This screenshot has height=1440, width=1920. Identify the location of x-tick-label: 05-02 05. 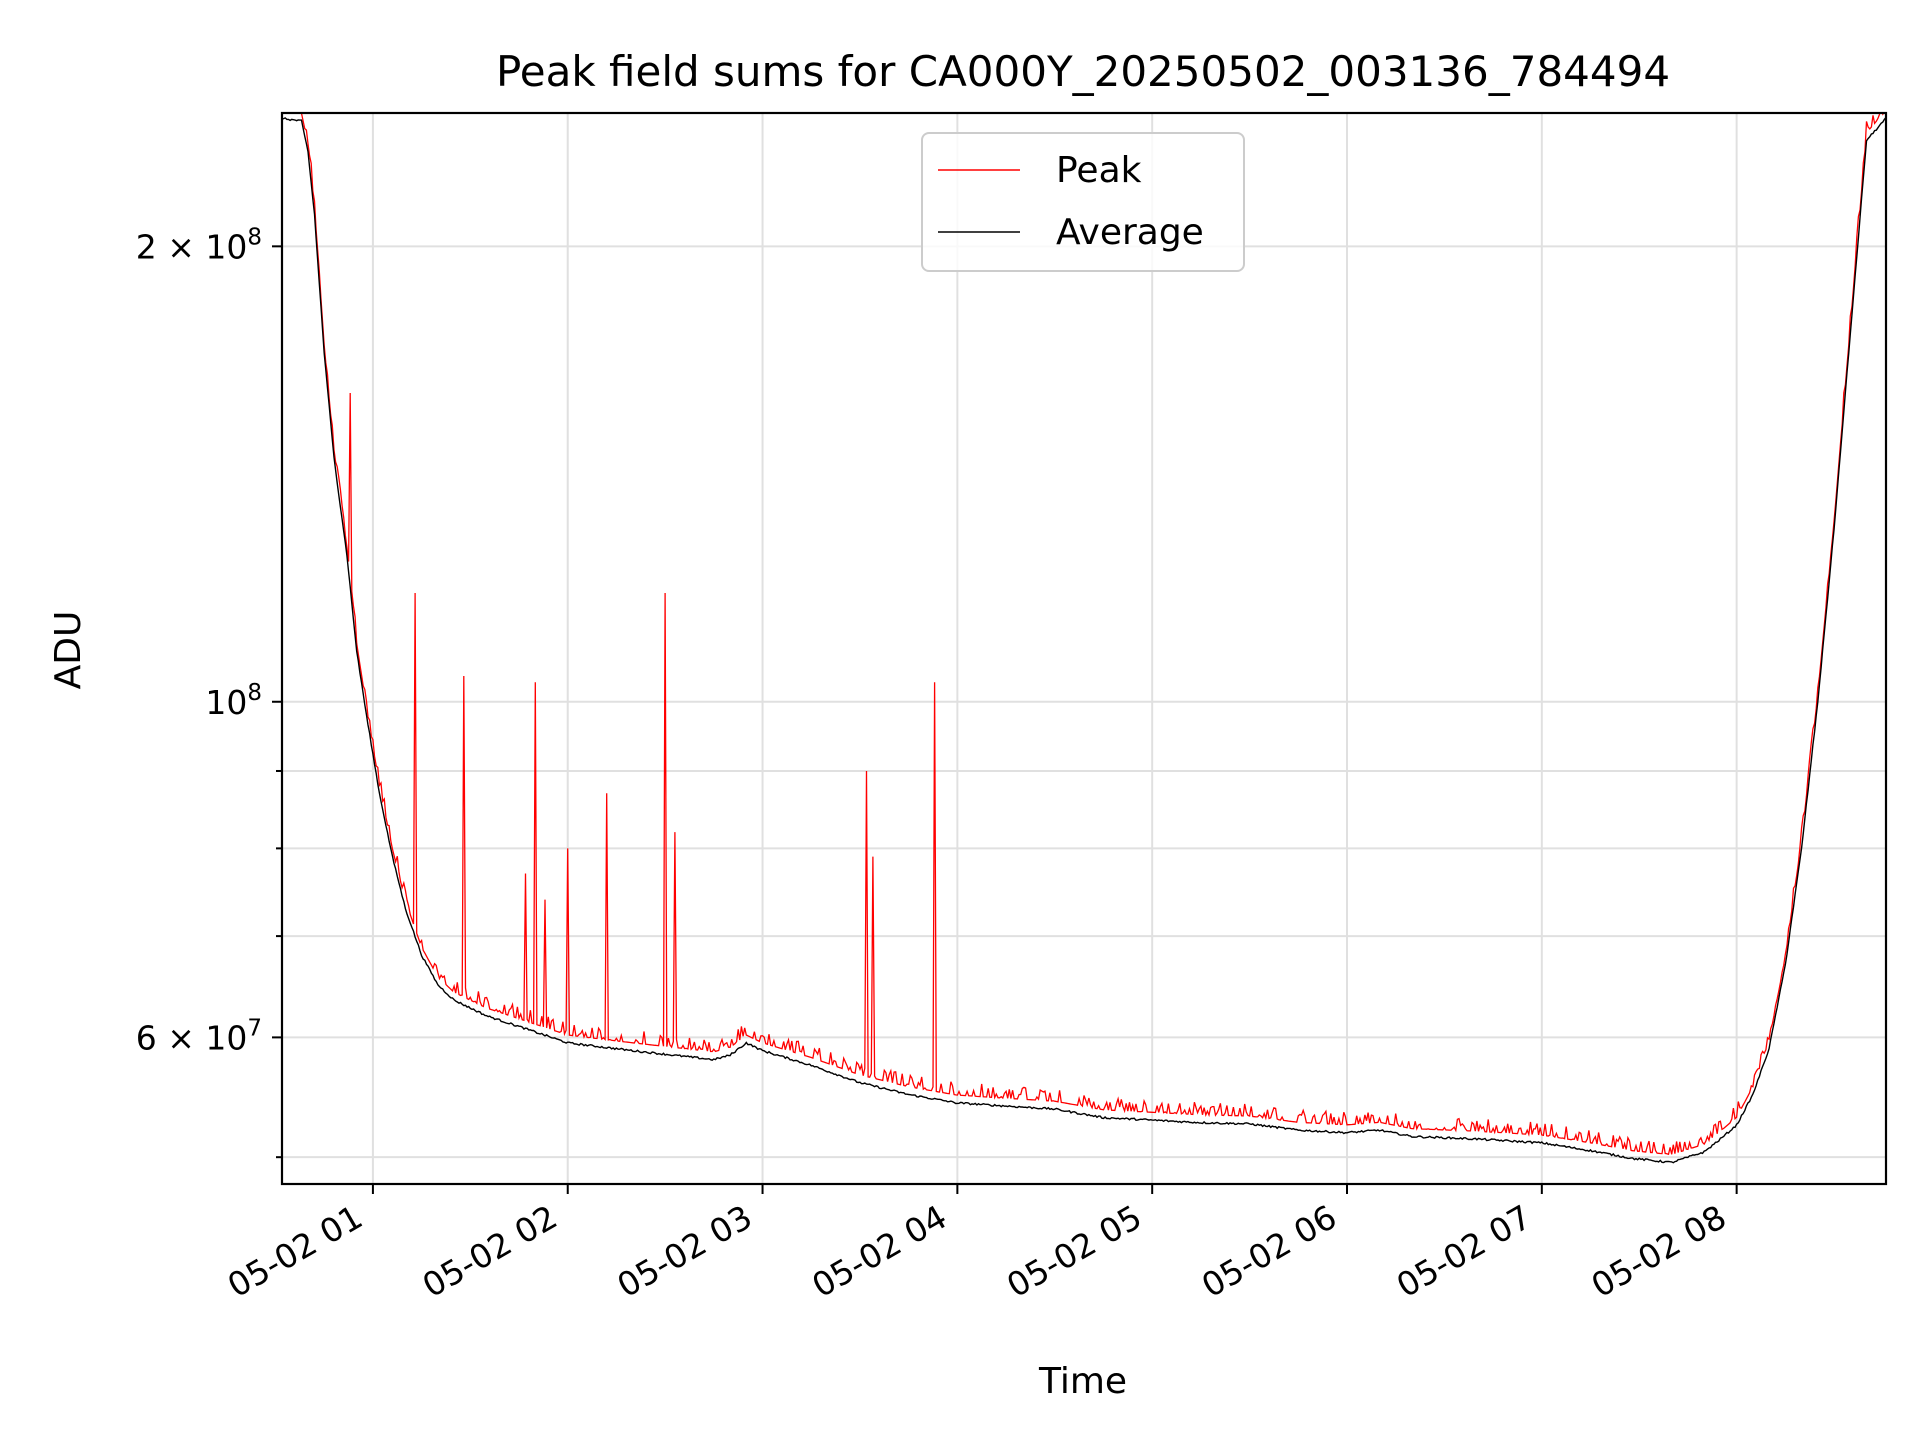
(1074, 1251).